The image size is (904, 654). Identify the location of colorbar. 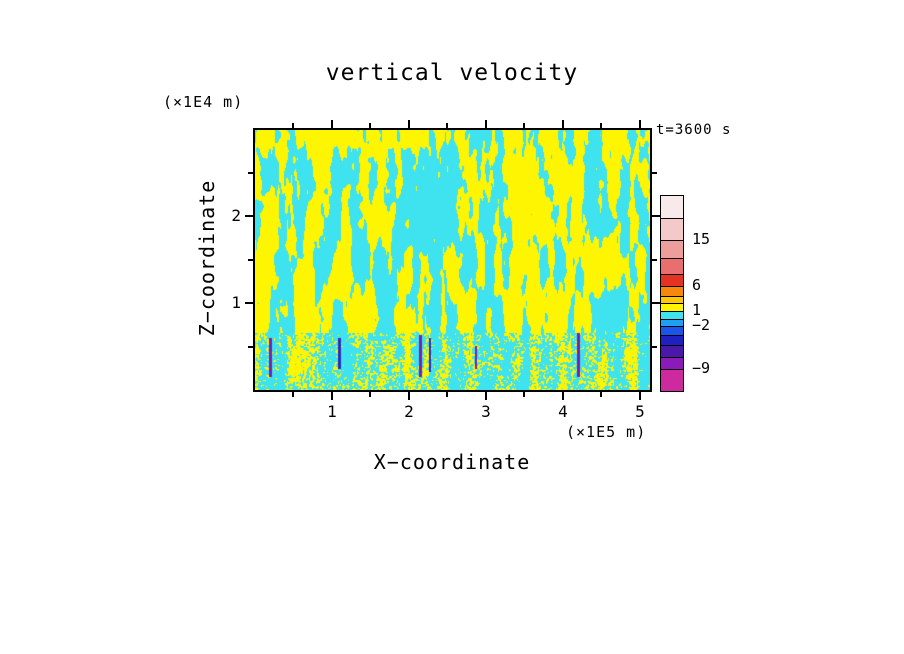
(672, 293).